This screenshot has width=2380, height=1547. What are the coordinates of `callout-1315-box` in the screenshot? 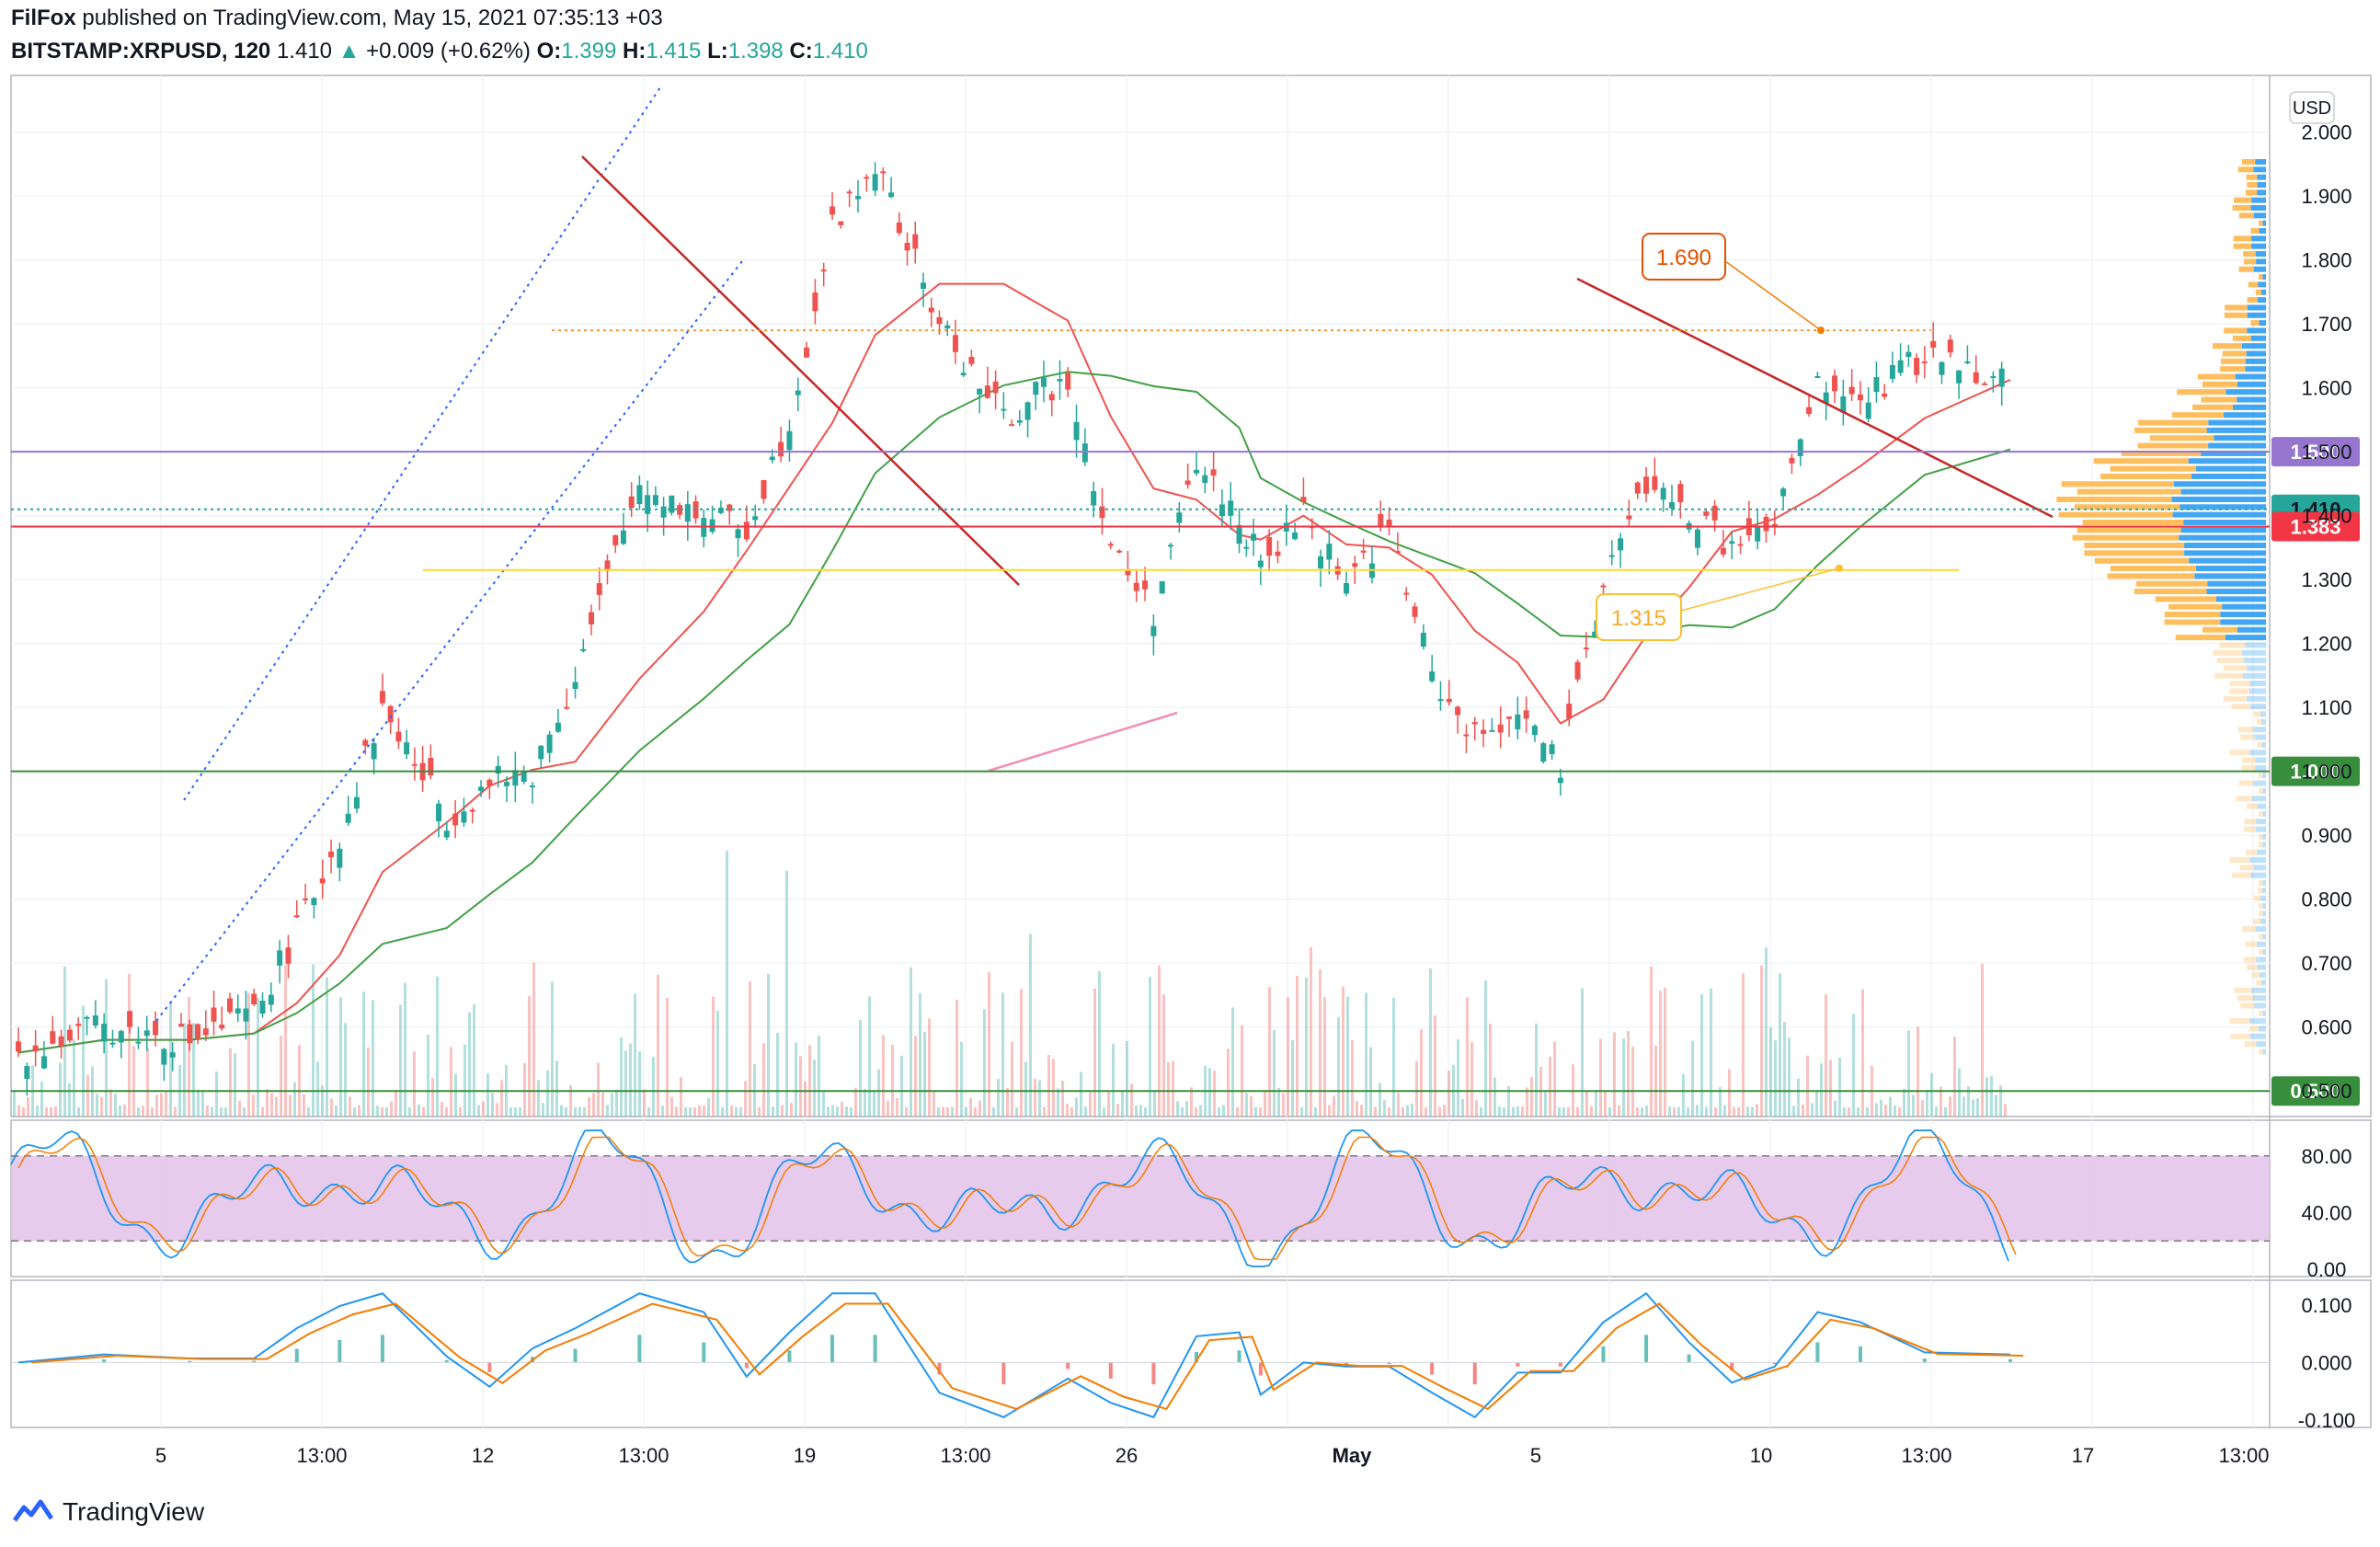 It's located at (1639, 617).